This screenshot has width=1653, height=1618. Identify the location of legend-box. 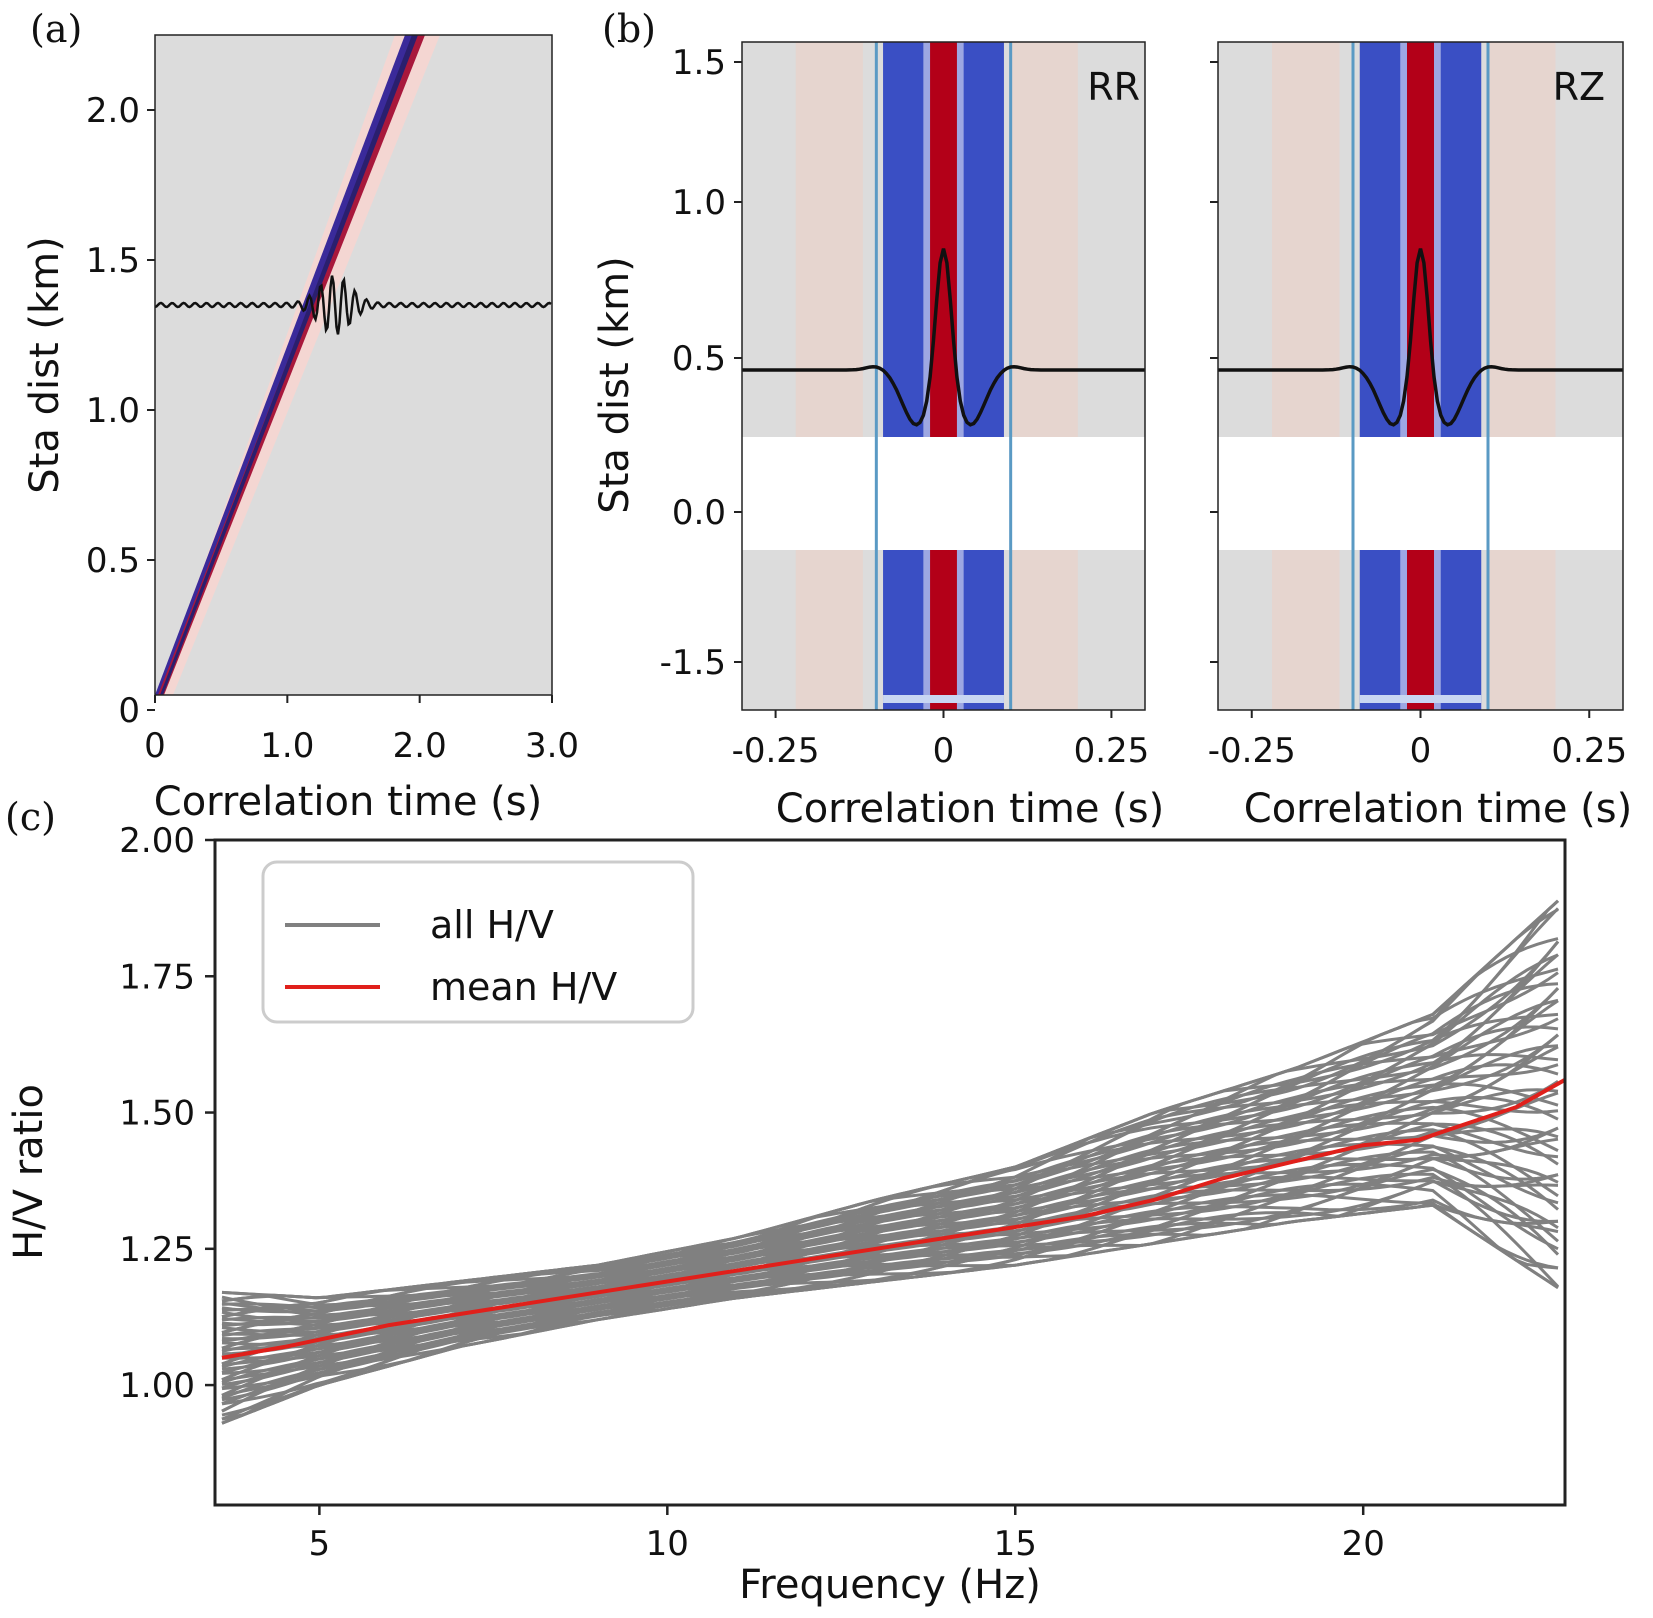
(478, 942).